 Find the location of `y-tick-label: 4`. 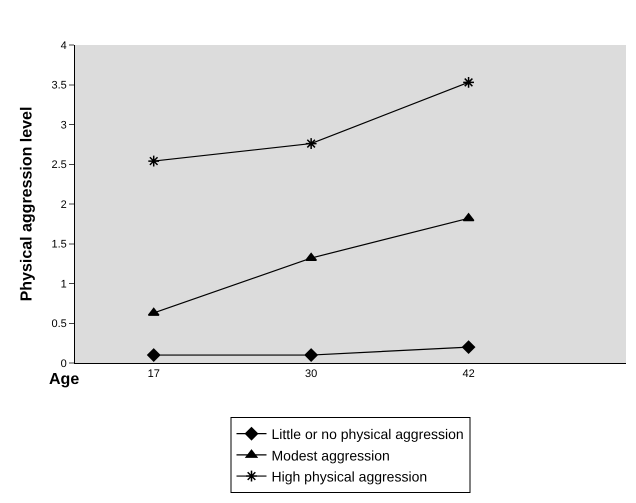

y-tick-label: 4 is located at coordinates (63, 46).